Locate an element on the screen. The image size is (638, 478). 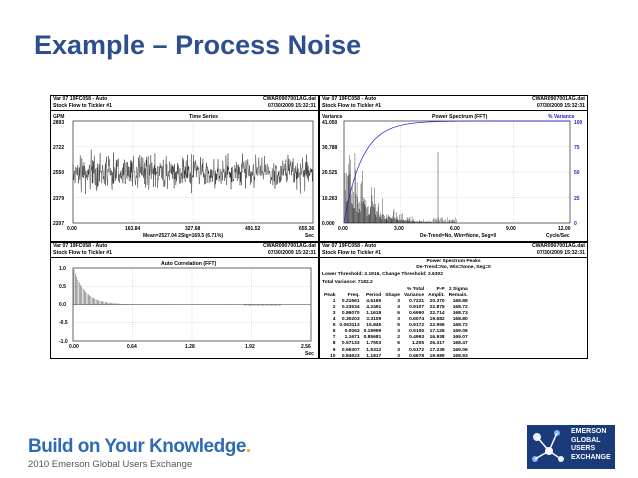
y-right-tick-label: 75 is located at coordinates (577, 148).